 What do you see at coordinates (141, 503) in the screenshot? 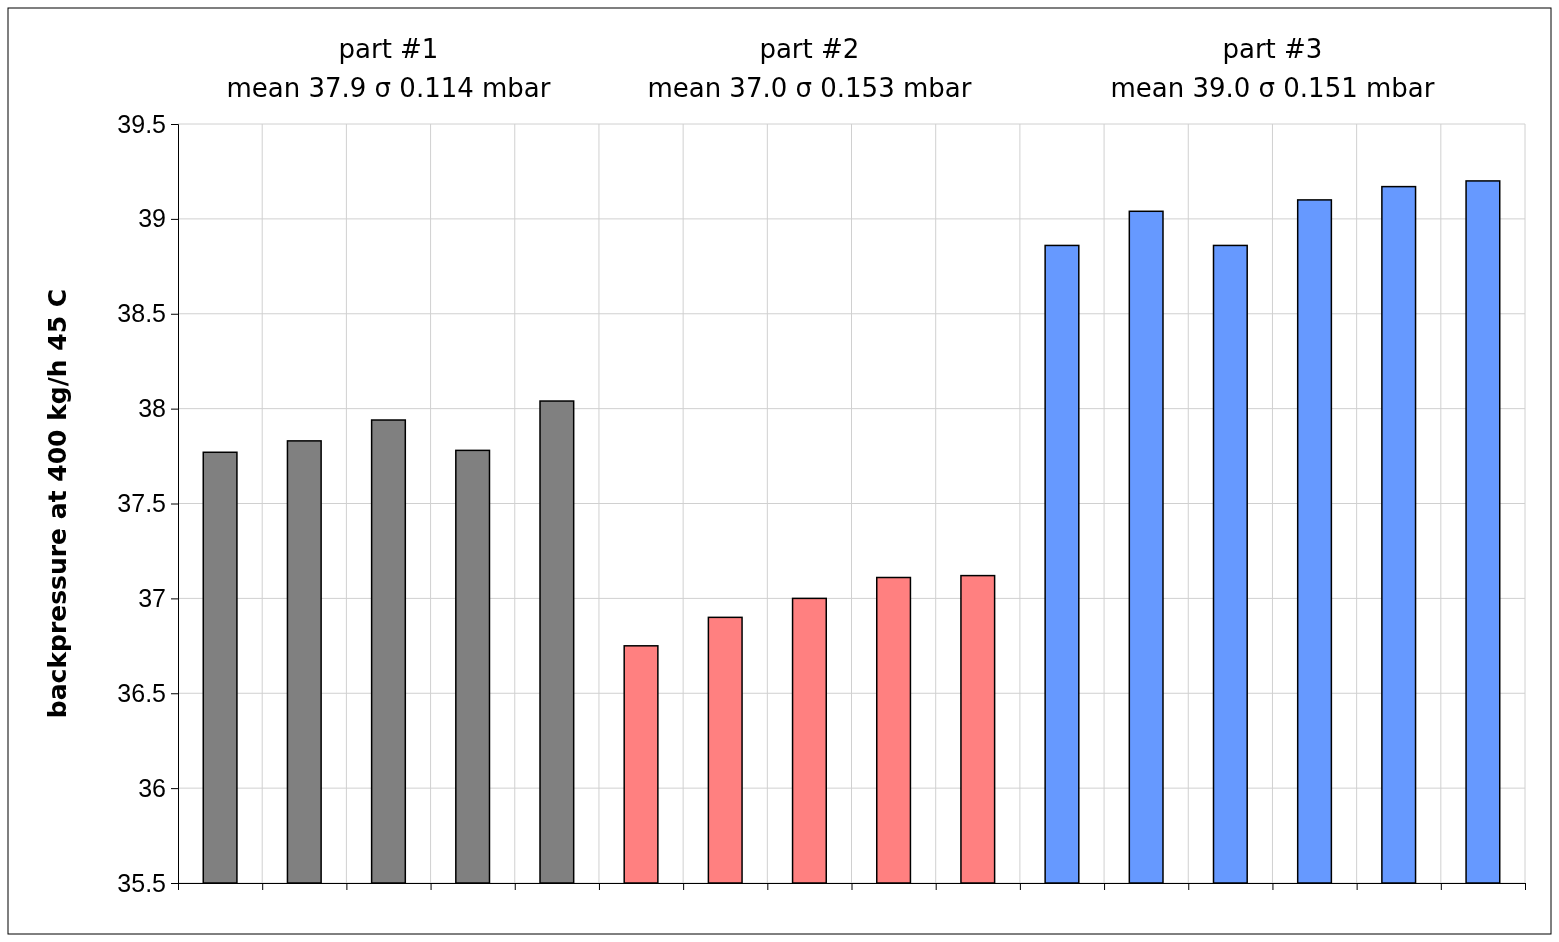
I see `y-tick-label: 37.5` at bounding box center [141, 503].